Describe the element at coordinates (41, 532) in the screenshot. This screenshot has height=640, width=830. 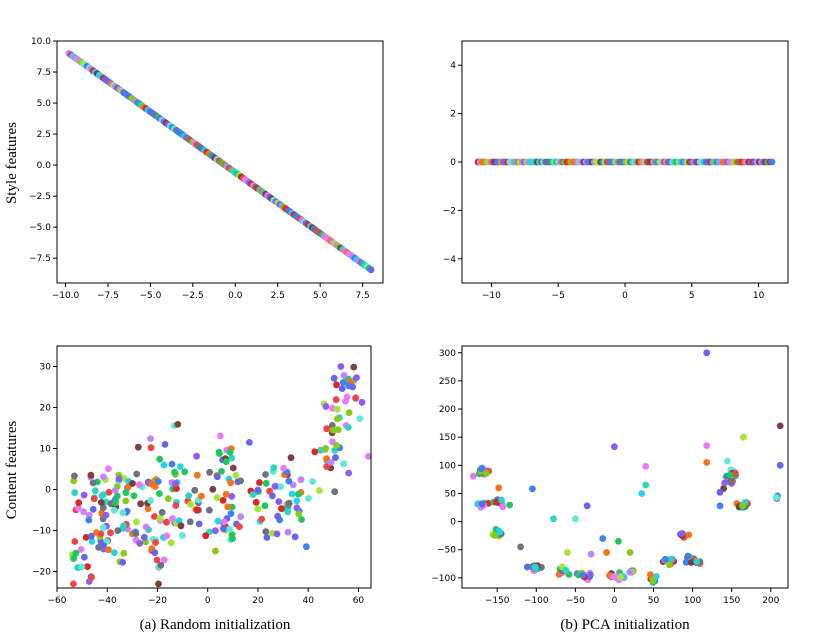
I see `y-tick-label: −10` at that location.